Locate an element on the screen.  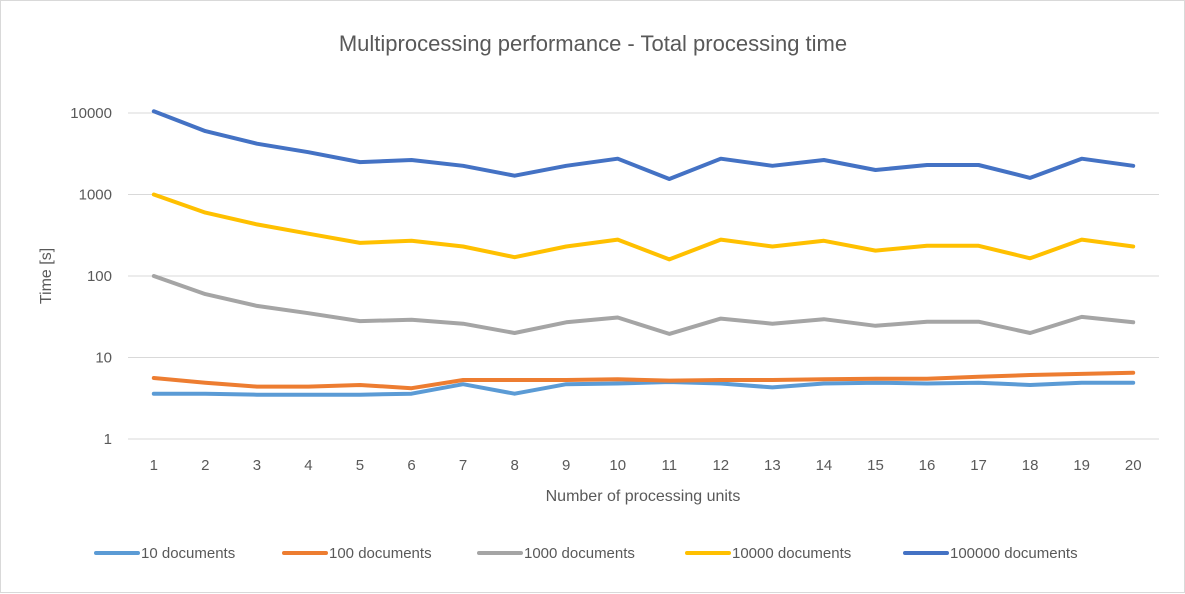
y-axis-label: Time [s] is located at coordinates (46, 276).